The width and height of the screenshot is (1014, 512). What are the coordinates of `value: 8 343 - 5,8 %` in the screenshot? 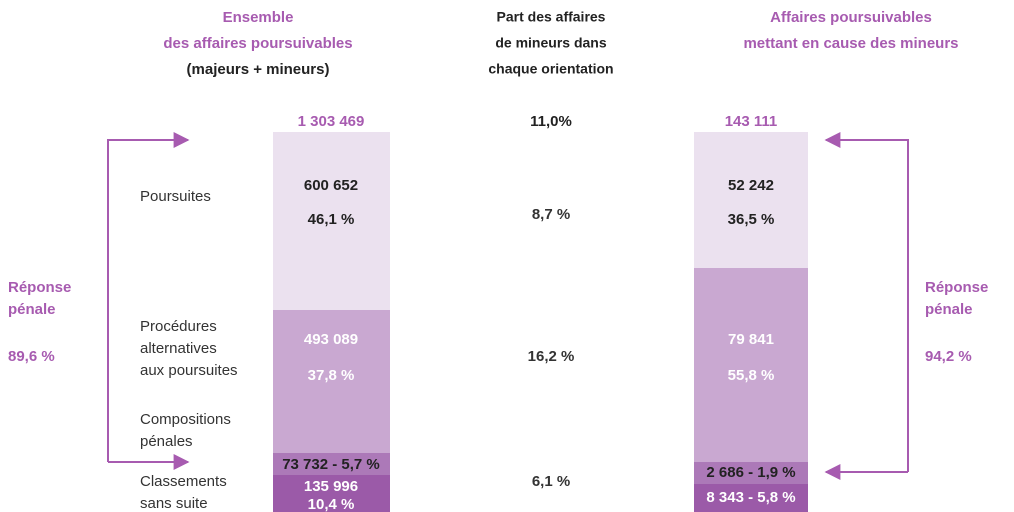 It's located at (750, 497).